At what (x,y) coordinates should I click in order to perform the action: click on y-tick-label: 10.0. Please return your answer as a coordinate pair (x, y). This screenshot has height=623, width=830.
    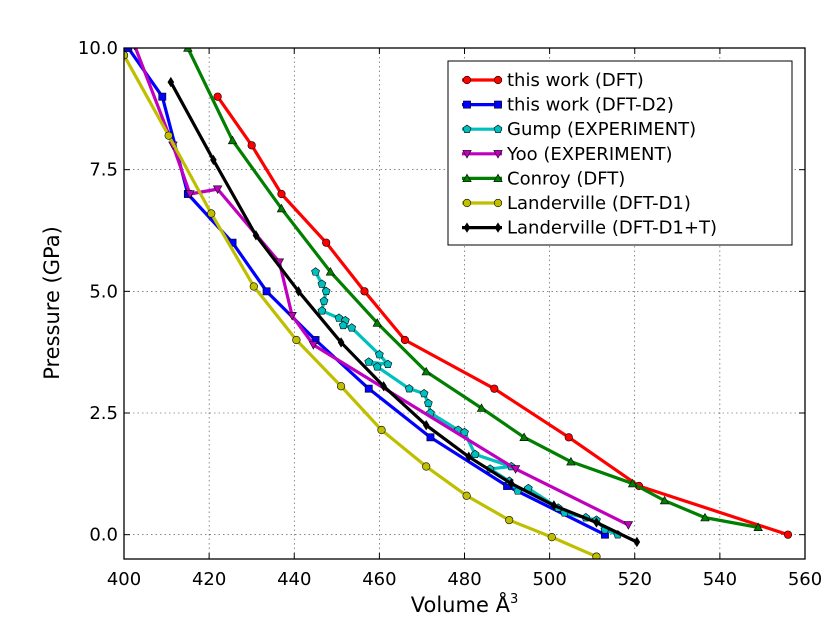
    Looking at the image, I should click on (98, 48).